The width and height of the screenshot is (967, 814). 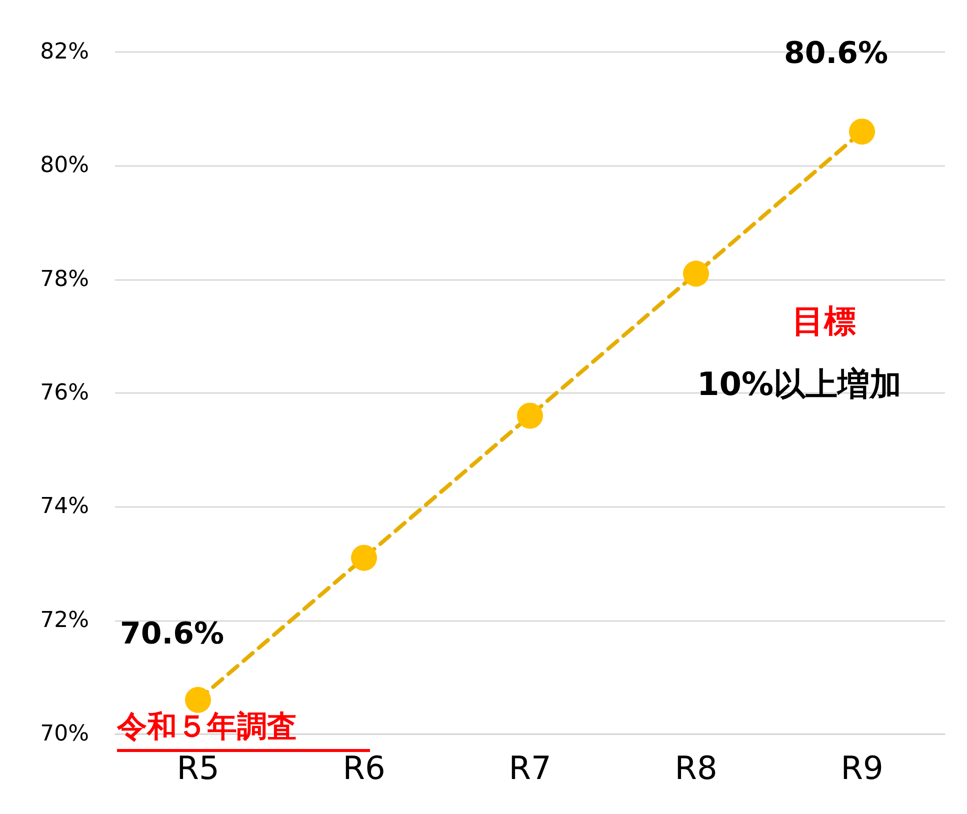 What do you see at coordinates (64, 279) in the screenshot?
I see `y-tick-label: 78%` at bounding box center [64, 279].